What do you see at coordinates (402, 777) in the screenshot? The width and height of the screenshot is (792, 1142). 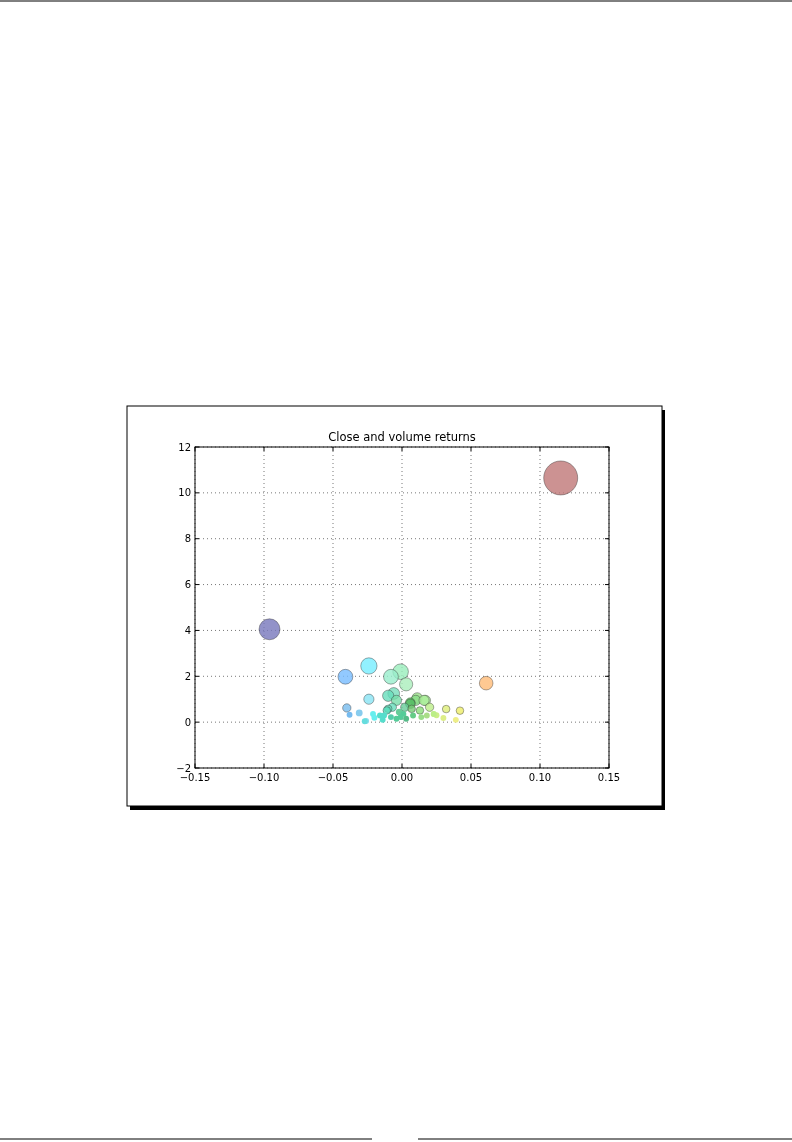 I see `x-tick-label: 0.00` at bounding box center [402, 777].